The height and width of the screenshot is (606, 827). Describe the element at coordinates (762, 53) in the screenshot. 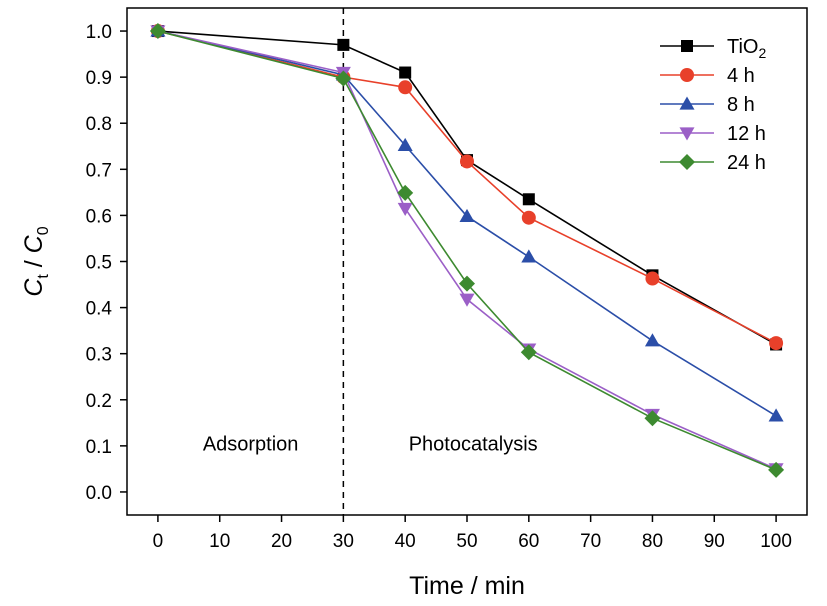

I see `legend-label-sub: 2` at that location.